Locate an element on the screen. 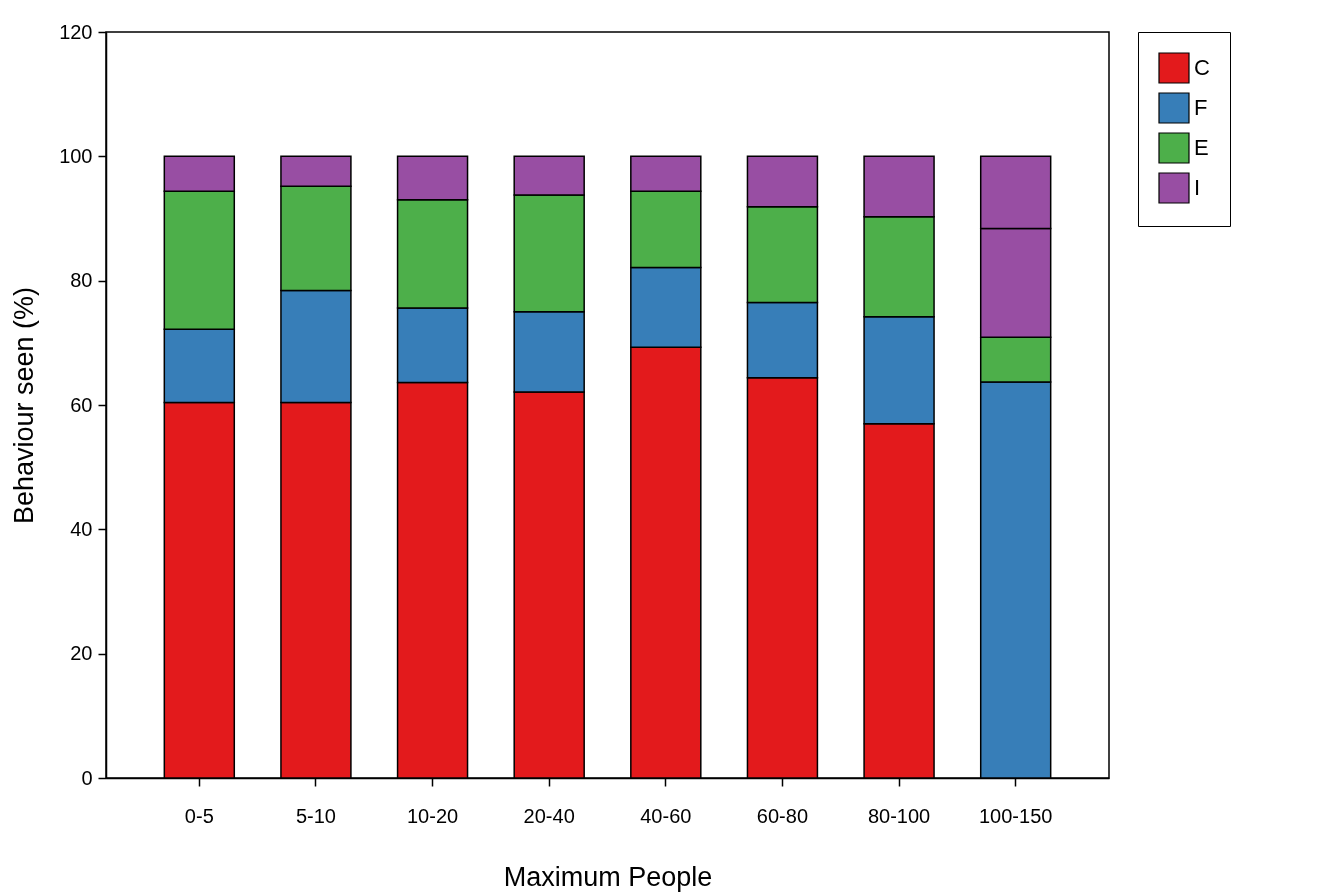 The height and width of the screenshot is (896, 1317). x-tick-label: 100-150 is located at coordinates (1015, 815).